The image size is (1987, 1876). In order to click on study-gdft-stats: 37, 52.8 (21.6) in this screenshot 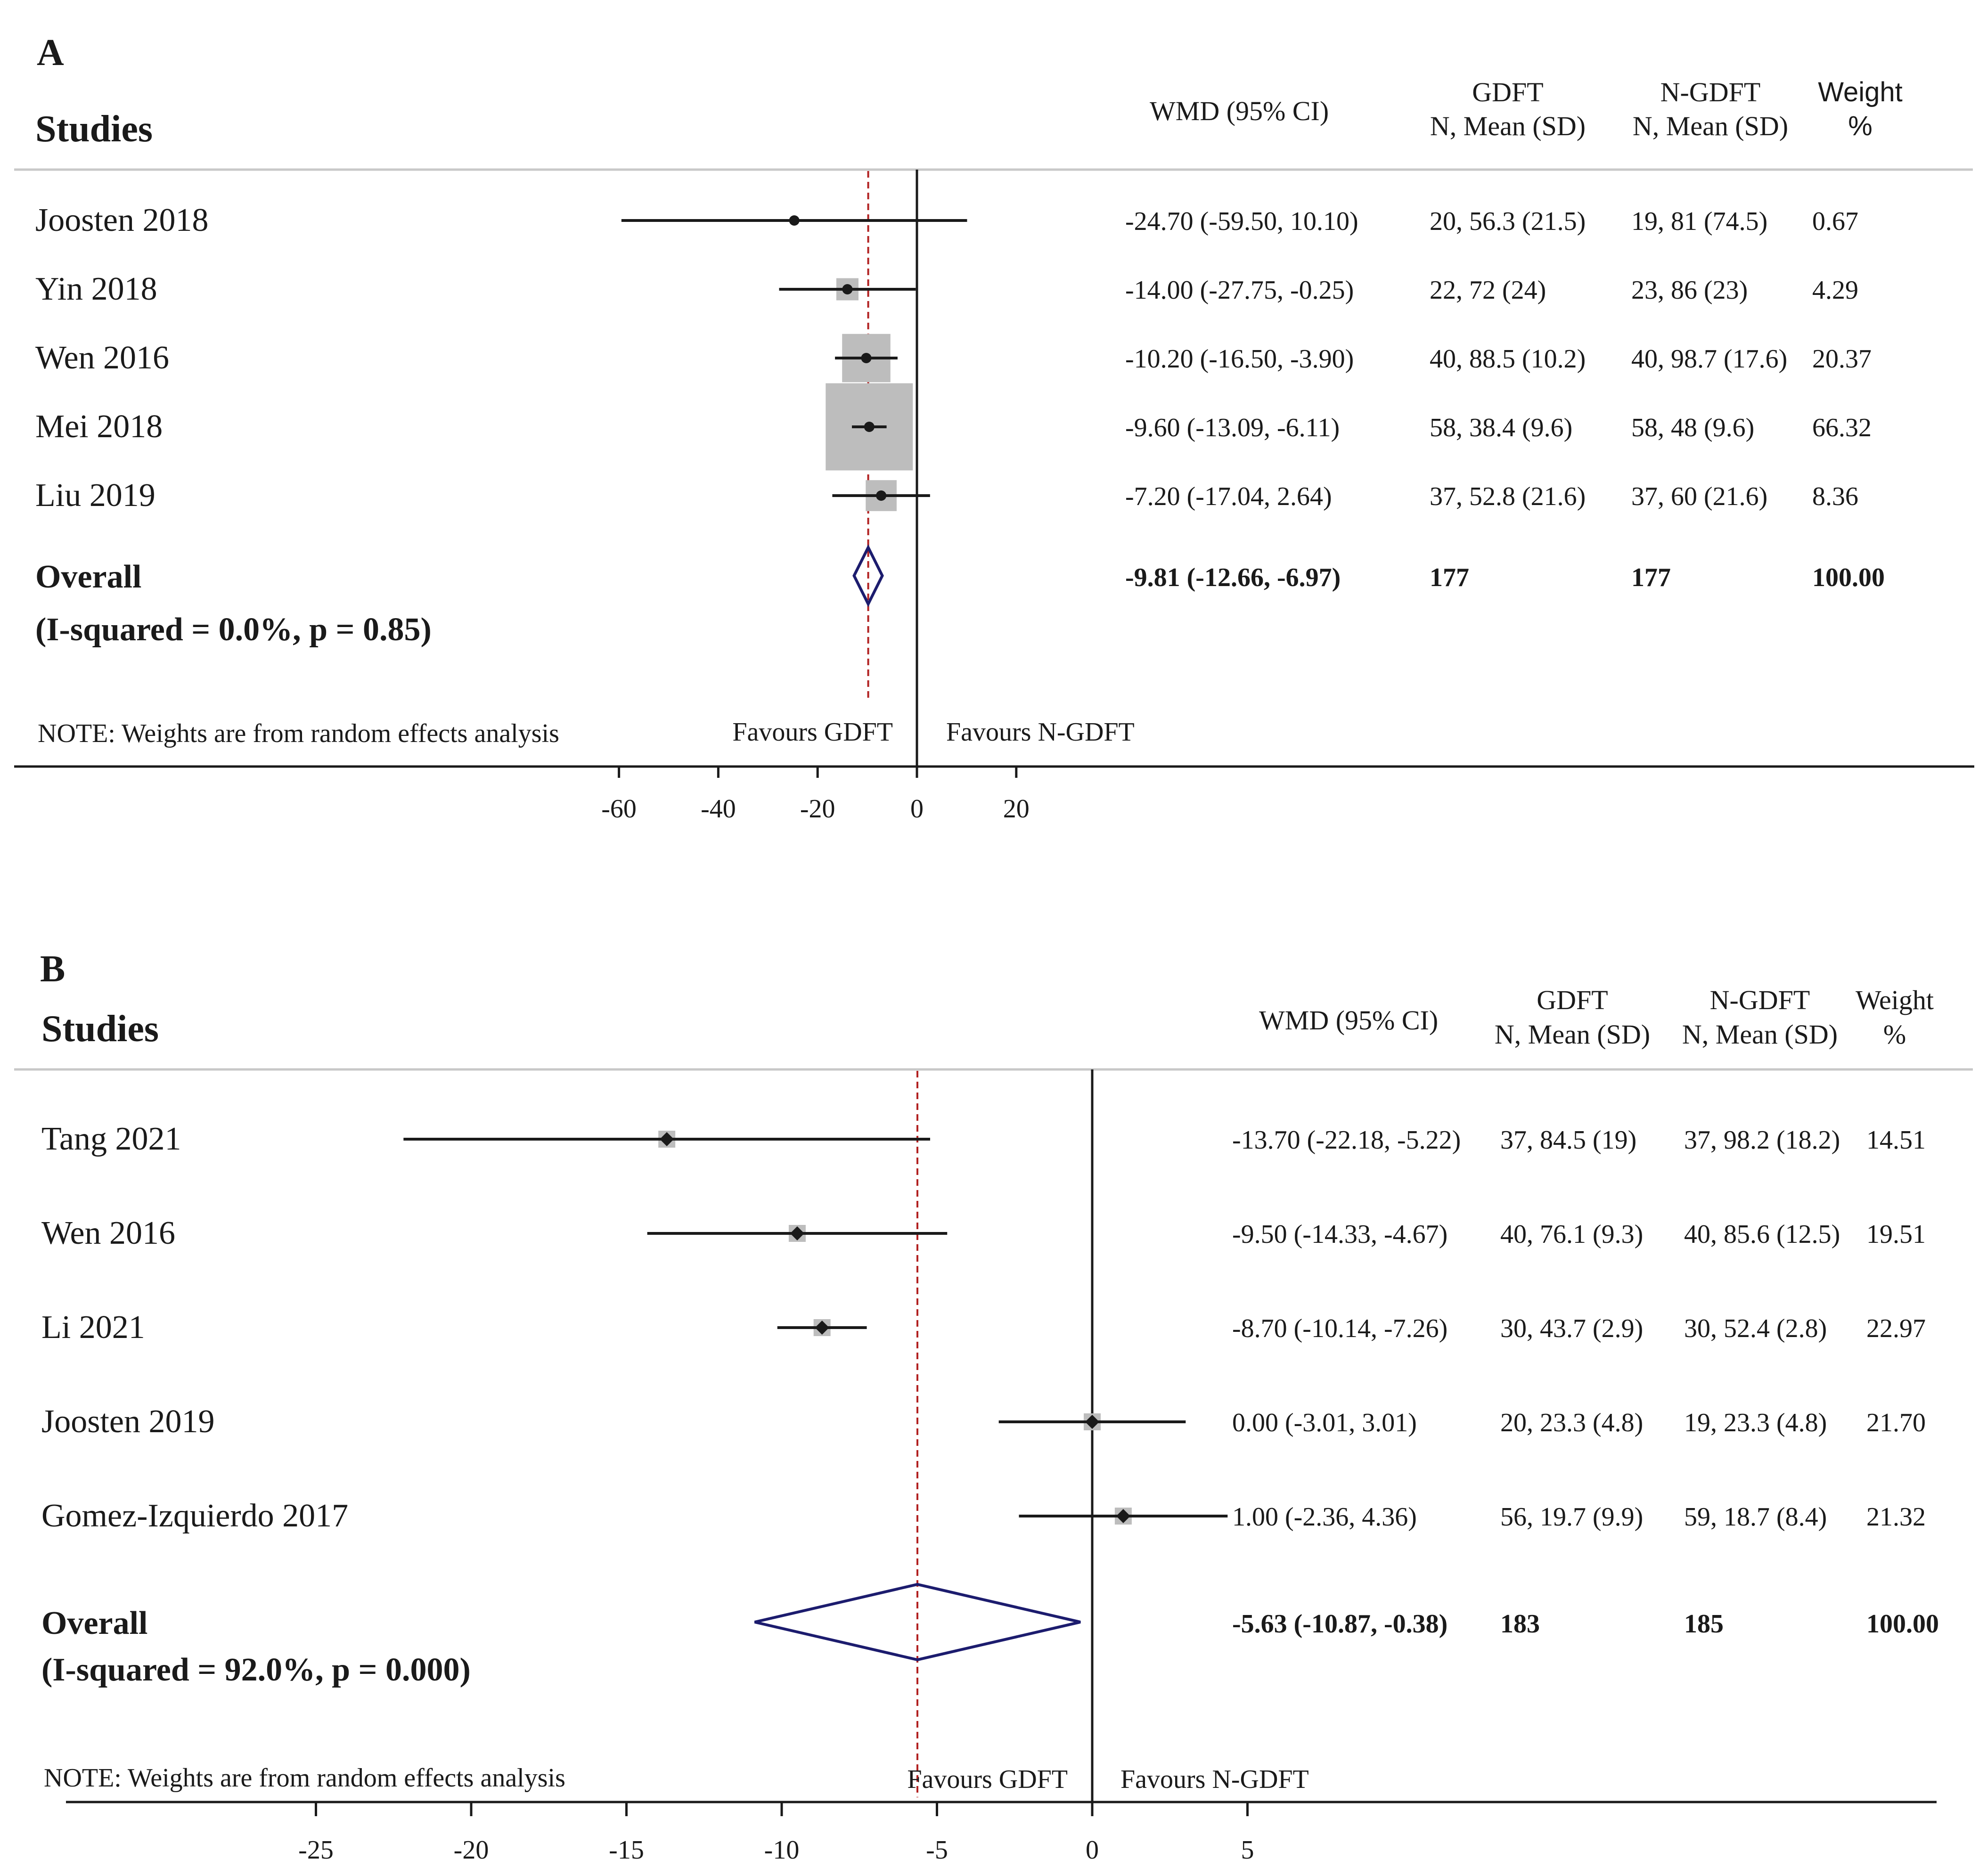, I will do `click(1508, 497)`.